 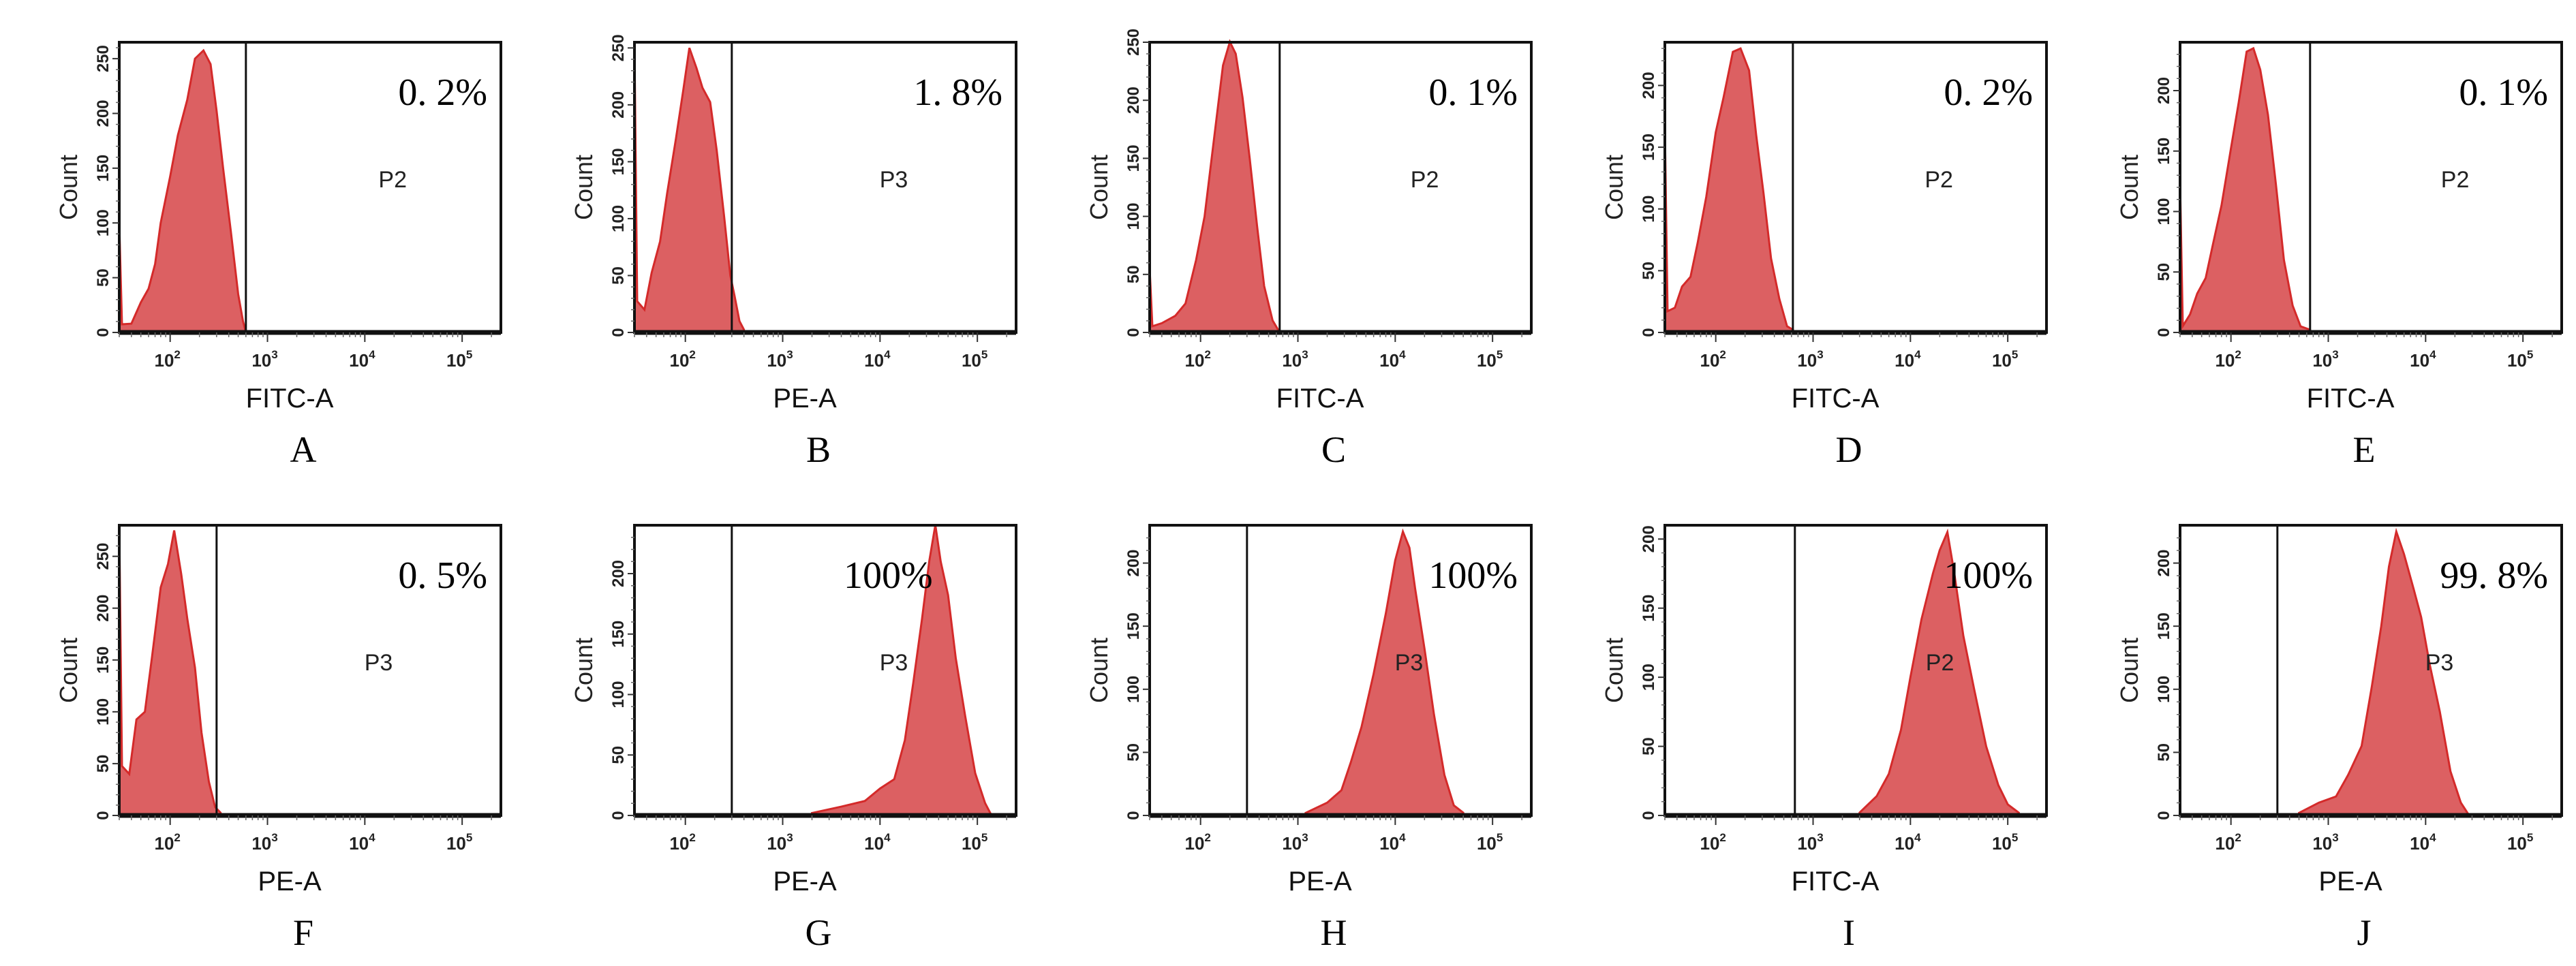 I want to click on histogram-plot: 0 50 100 150 200 10² 10³ 10⁴ 10⁵ PE-A Count P3 100% H, so click(x=1309, y=738).